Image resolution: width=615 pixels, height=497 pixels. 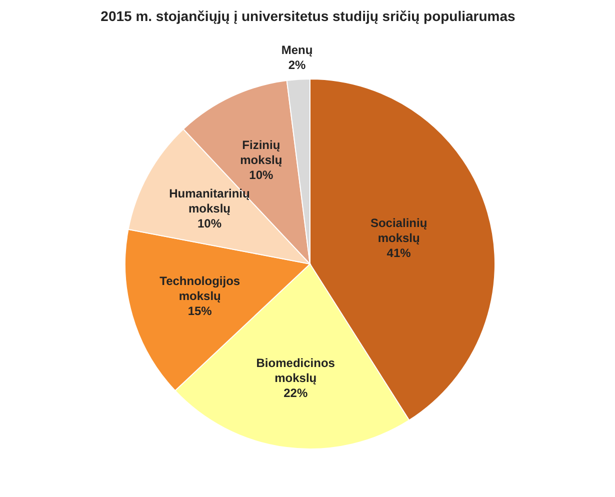 What do you see at coordinates (200, 311) in the screenshot?
I see `data-label: 15%` at bounding box center [200, 311].